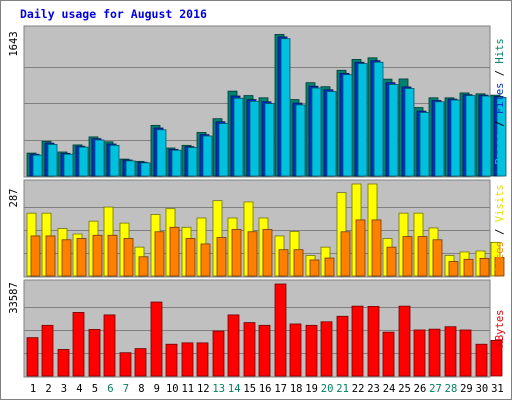 The width and height of the screenshot is (512, 400). What do you see at coordinates (466, 389) in the screenshot?
I see `x-label-day-29: 29` at bounding box center [466, 389].